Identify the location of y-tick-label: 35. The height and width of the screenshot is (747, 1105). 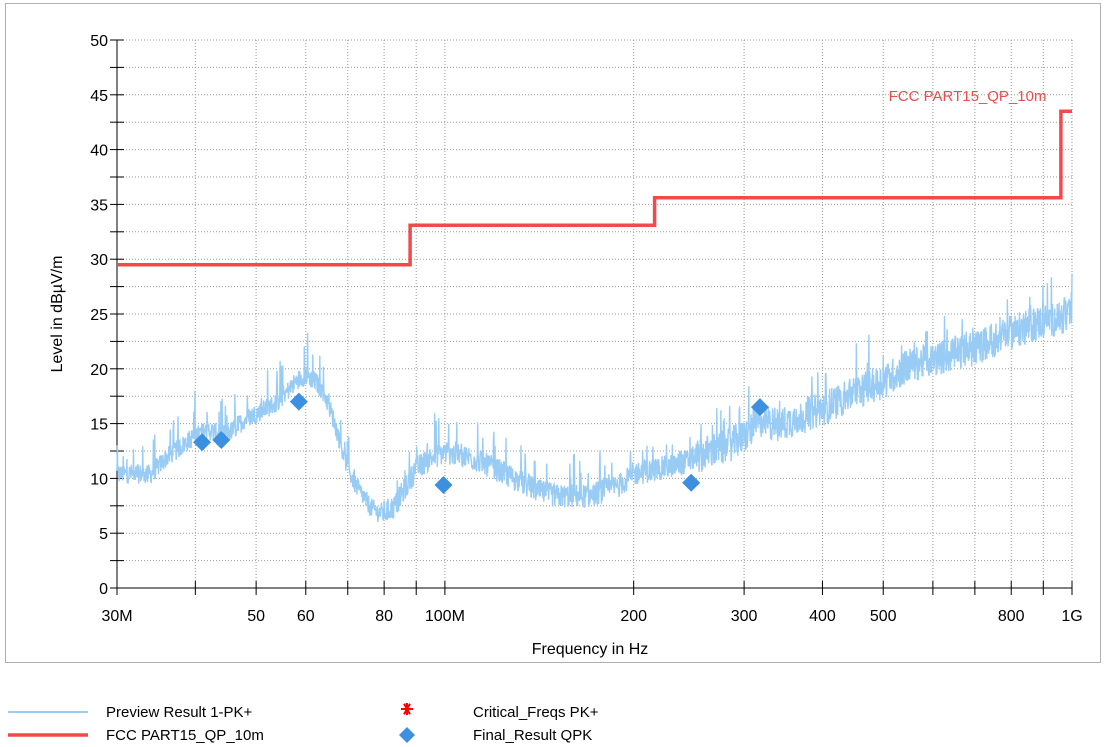
(99, 205).